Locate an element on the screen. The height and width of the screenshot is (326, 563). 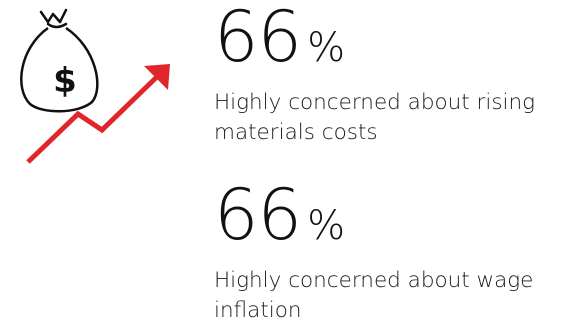
dollar-symbol: $ is located at coordinates (65, 81).